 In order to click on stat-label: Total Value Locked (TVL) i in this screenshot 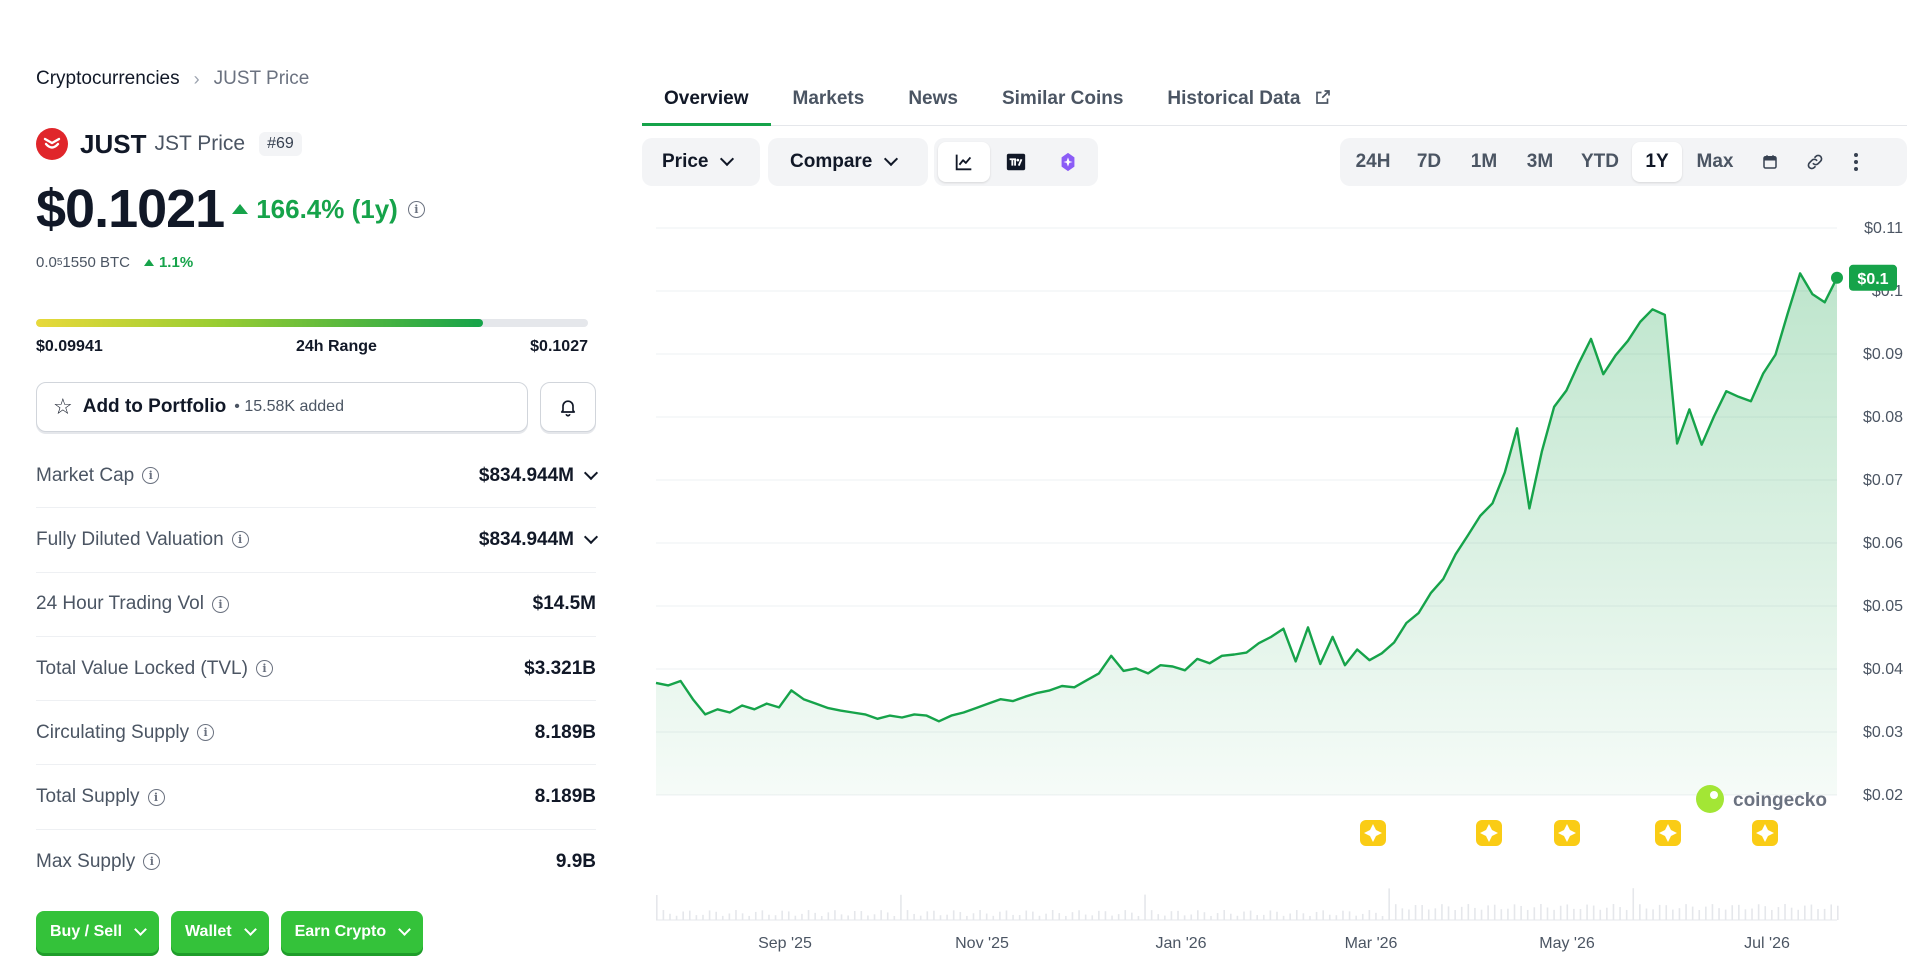, I will do `click(154, 669)`.